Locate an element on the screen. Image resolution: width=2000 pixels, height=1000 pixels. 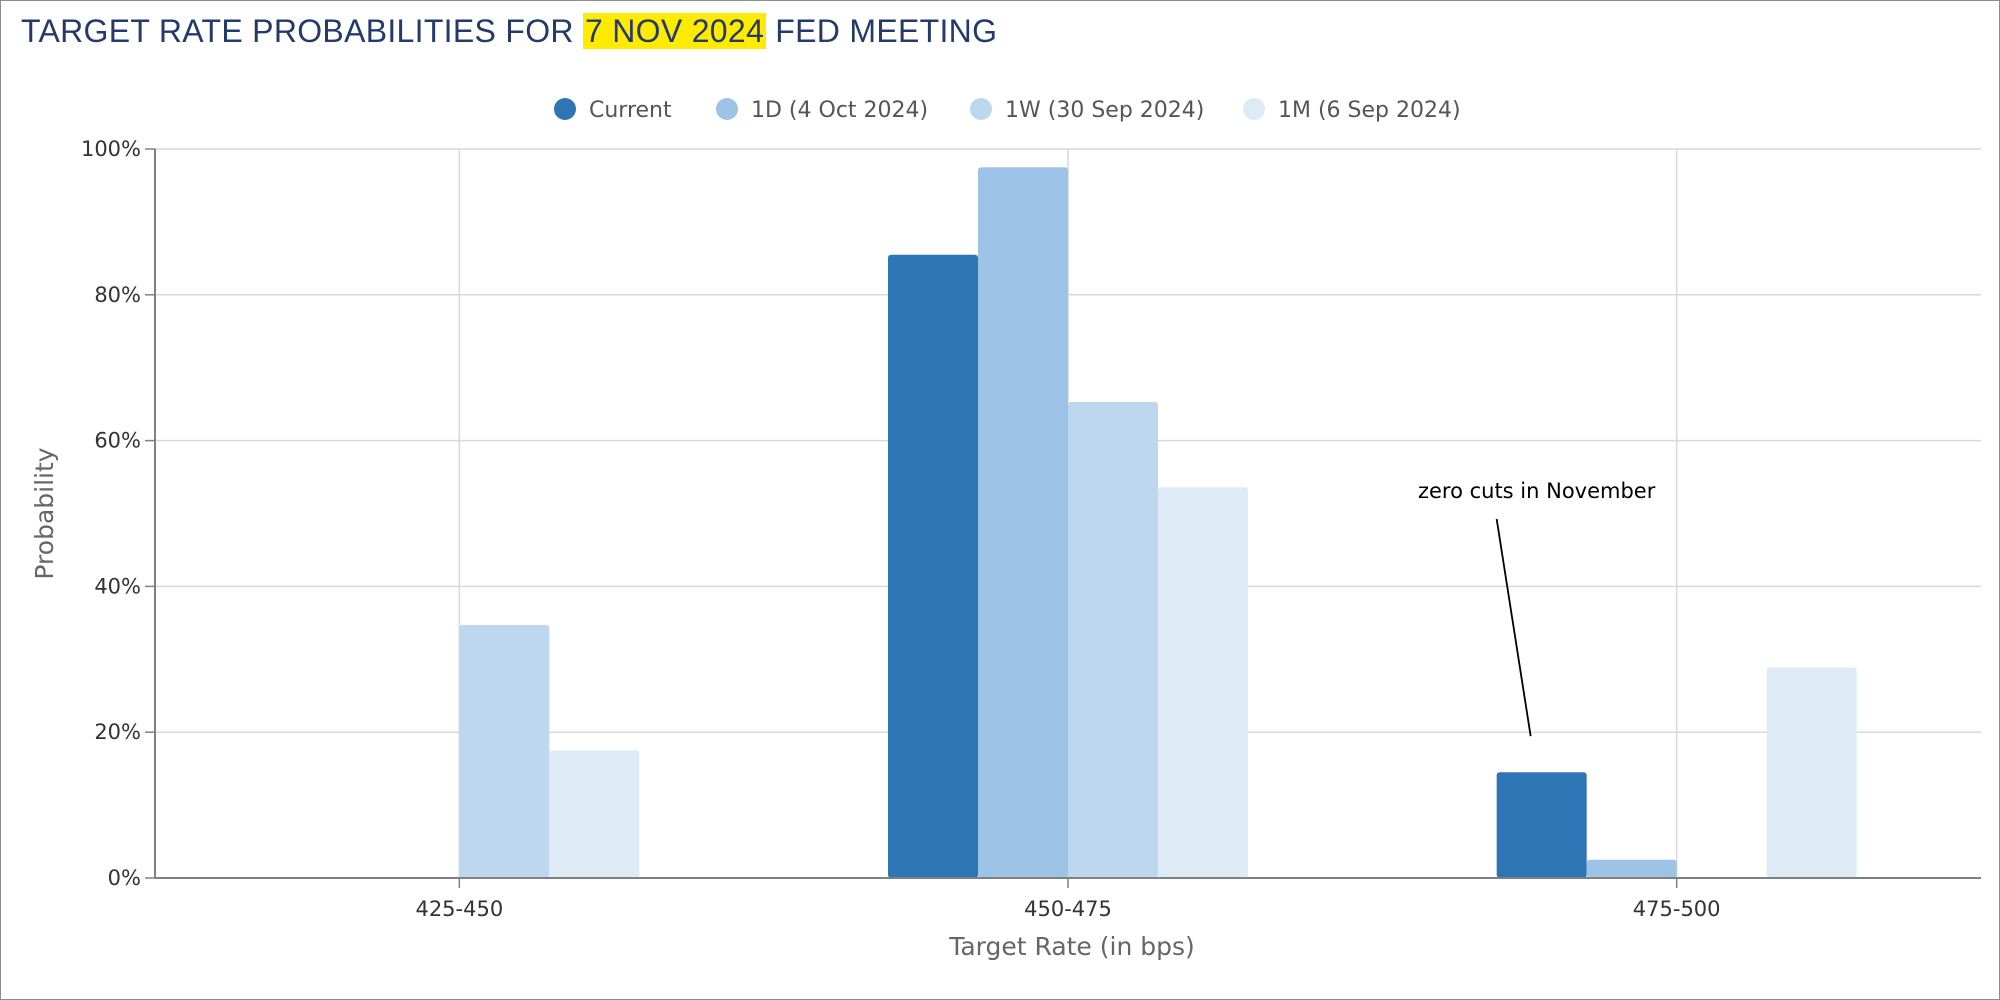
legend-label: 1D (4 Oct 2024) is located at coordinates (839, 110).